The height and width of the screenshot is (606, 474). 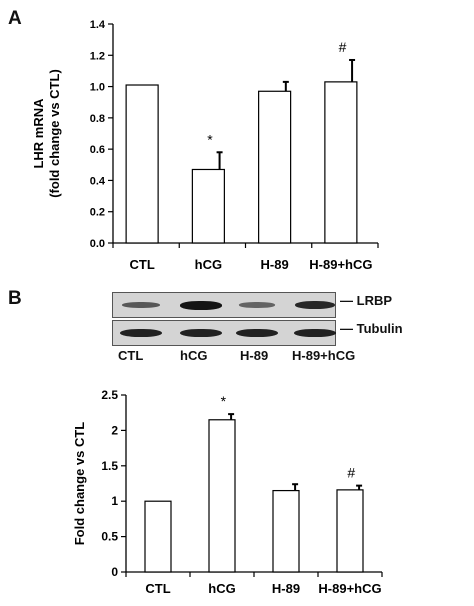 I want to click on y-tick-label: 0.6, so click(x=97, y=150).